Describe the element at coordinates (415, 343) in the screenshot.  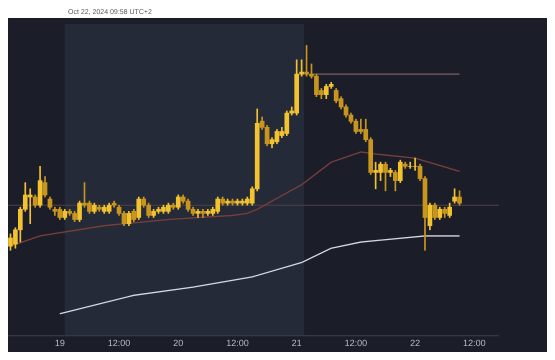
I see `x-tick-label: 22` at that location.